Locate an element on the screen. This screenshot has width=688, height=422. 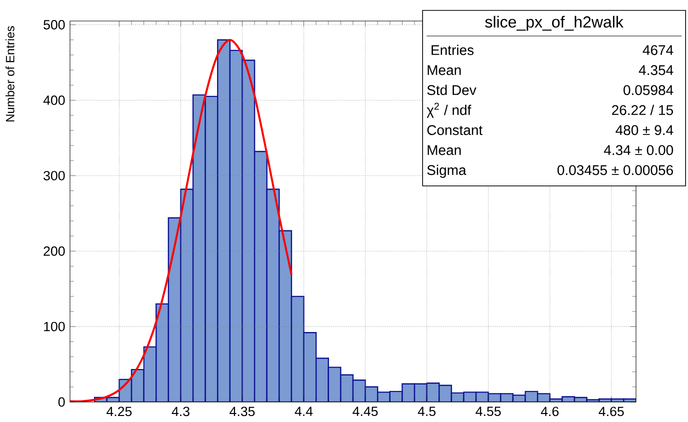
annotation: slice_px_of_h2walk is located at coordinates (554, 23).